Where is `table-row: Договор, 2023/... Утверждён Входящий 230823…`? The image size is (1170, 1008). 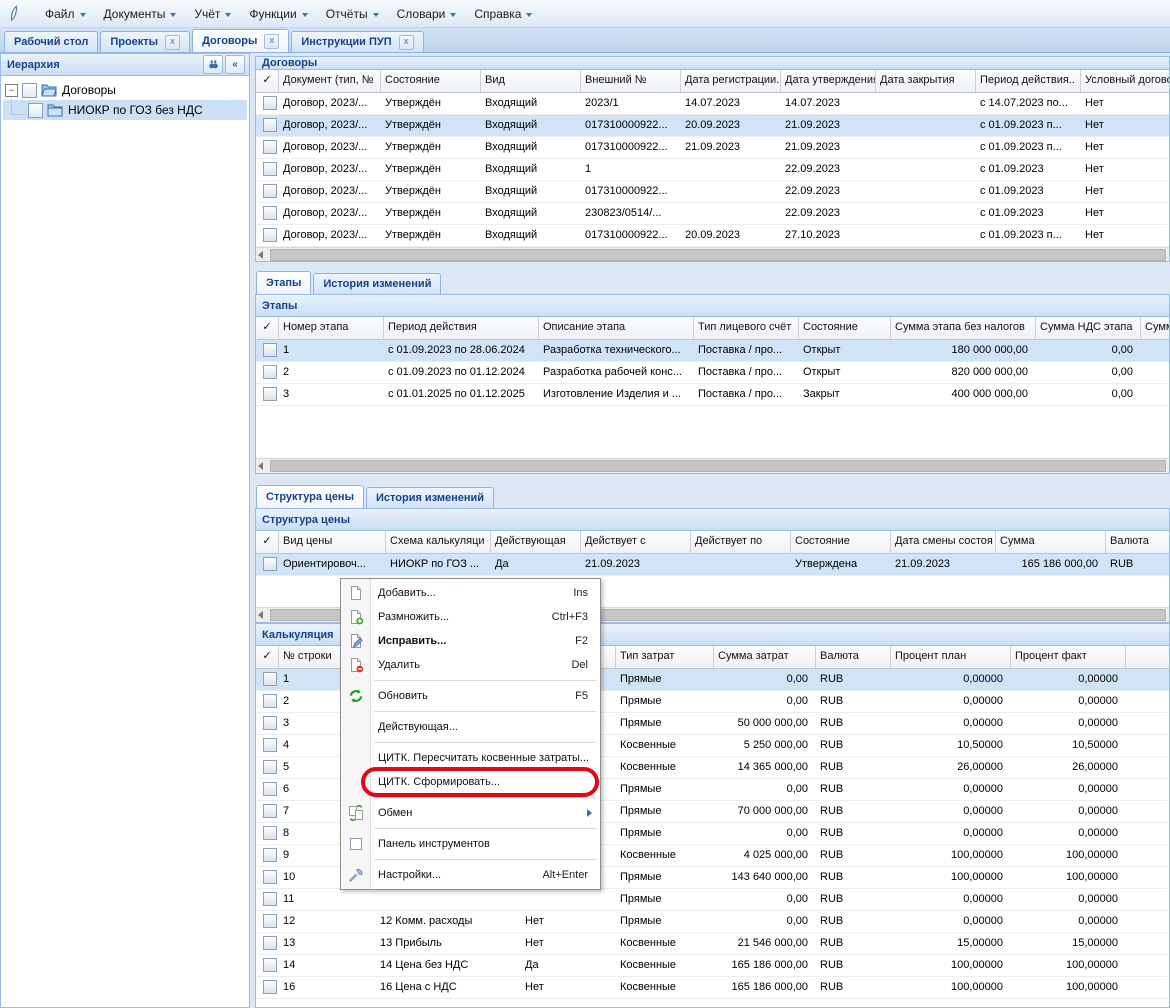
table-row: Договор, 2023/... Утверждён Входящий 230823… is located at coordinates (712, 214).